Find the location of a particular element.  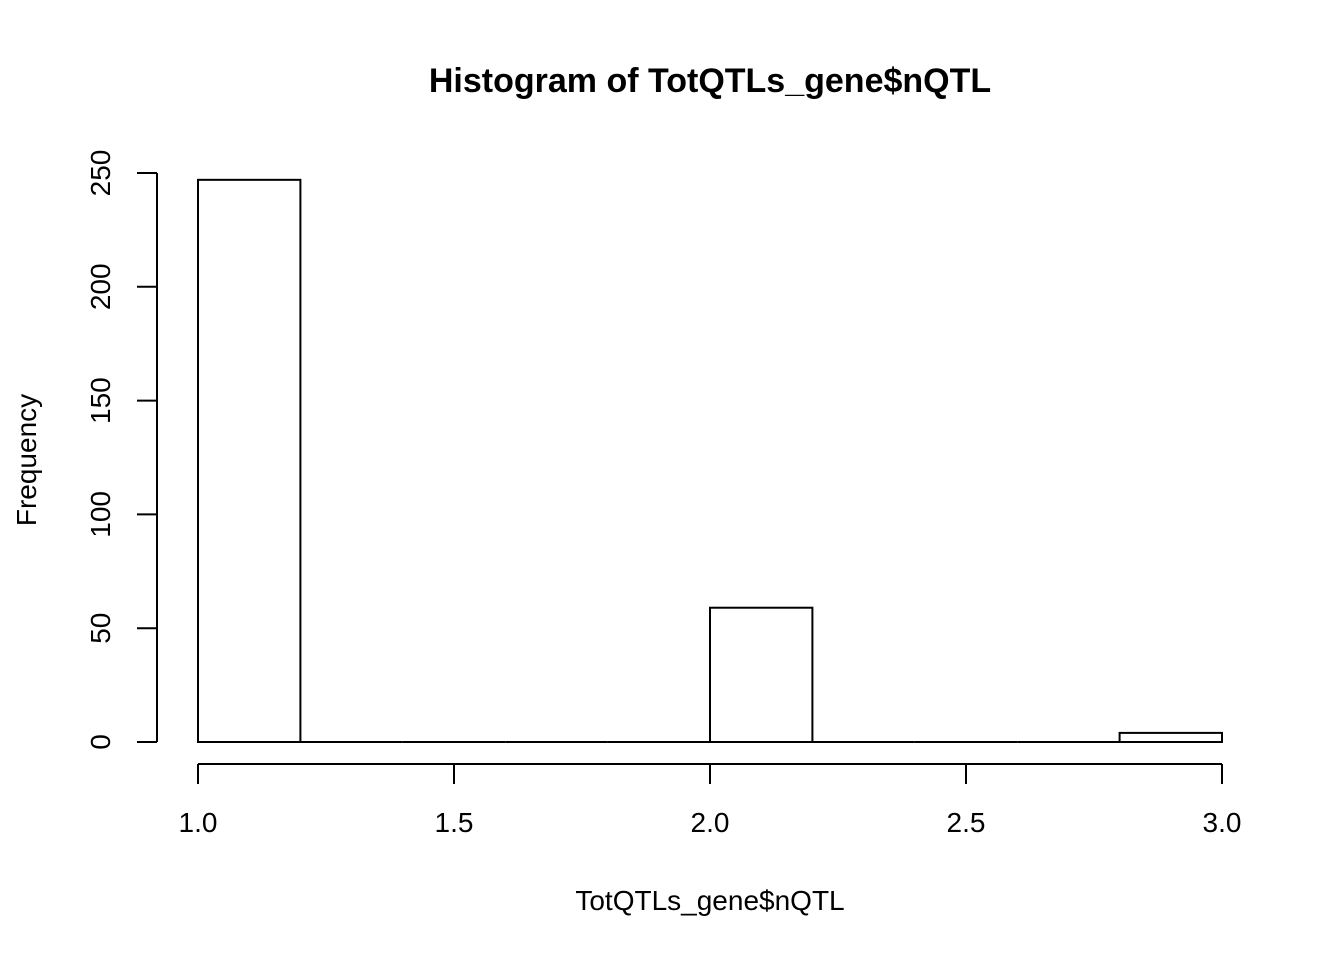

y-tick-label: 100 is located at coordinates (100, 514).